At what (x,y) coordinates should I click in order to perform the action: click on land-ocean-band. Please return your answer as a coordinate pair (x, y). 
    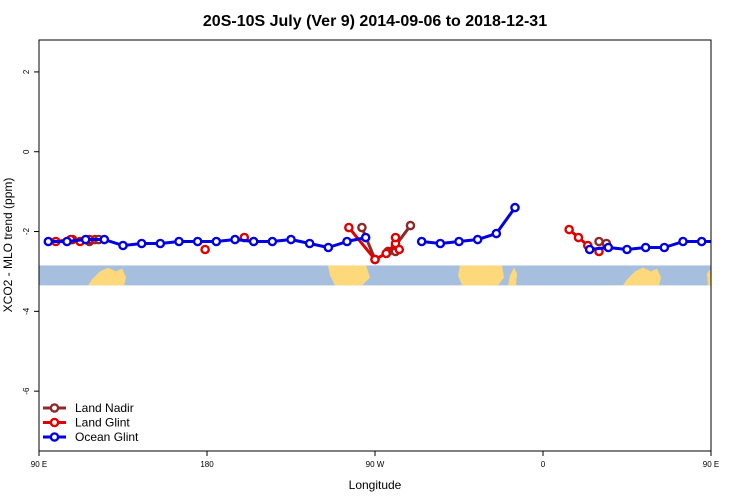
    Looking at the image, I should click on (375, 275).